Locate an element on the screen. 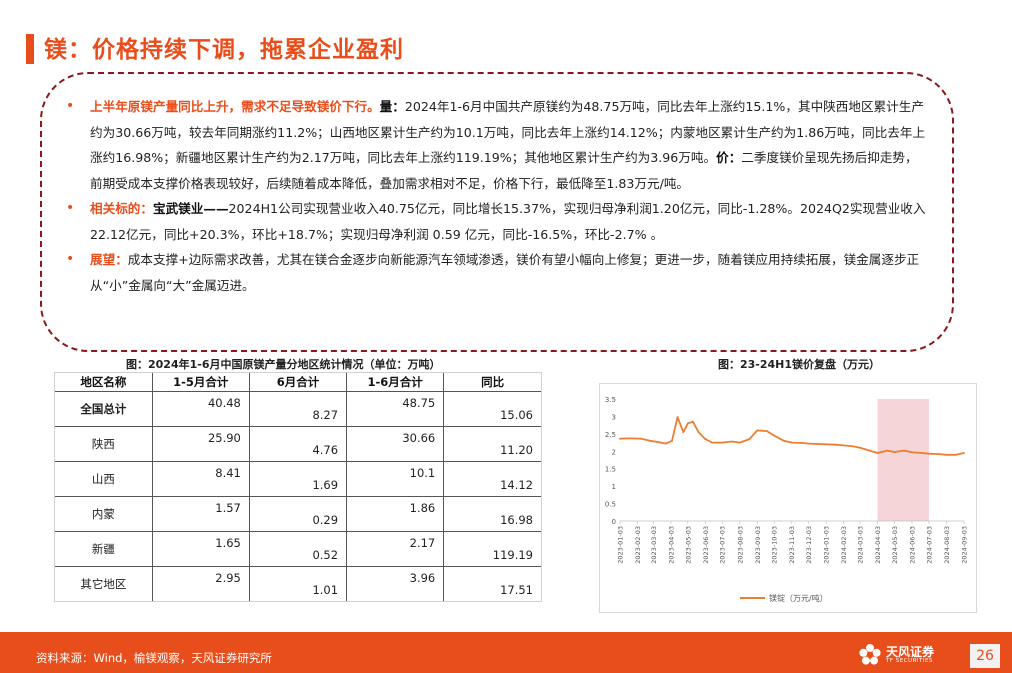  table-row: 山西 8.41 1.69 10.1 14.12 is located at coordinates (298, 479).